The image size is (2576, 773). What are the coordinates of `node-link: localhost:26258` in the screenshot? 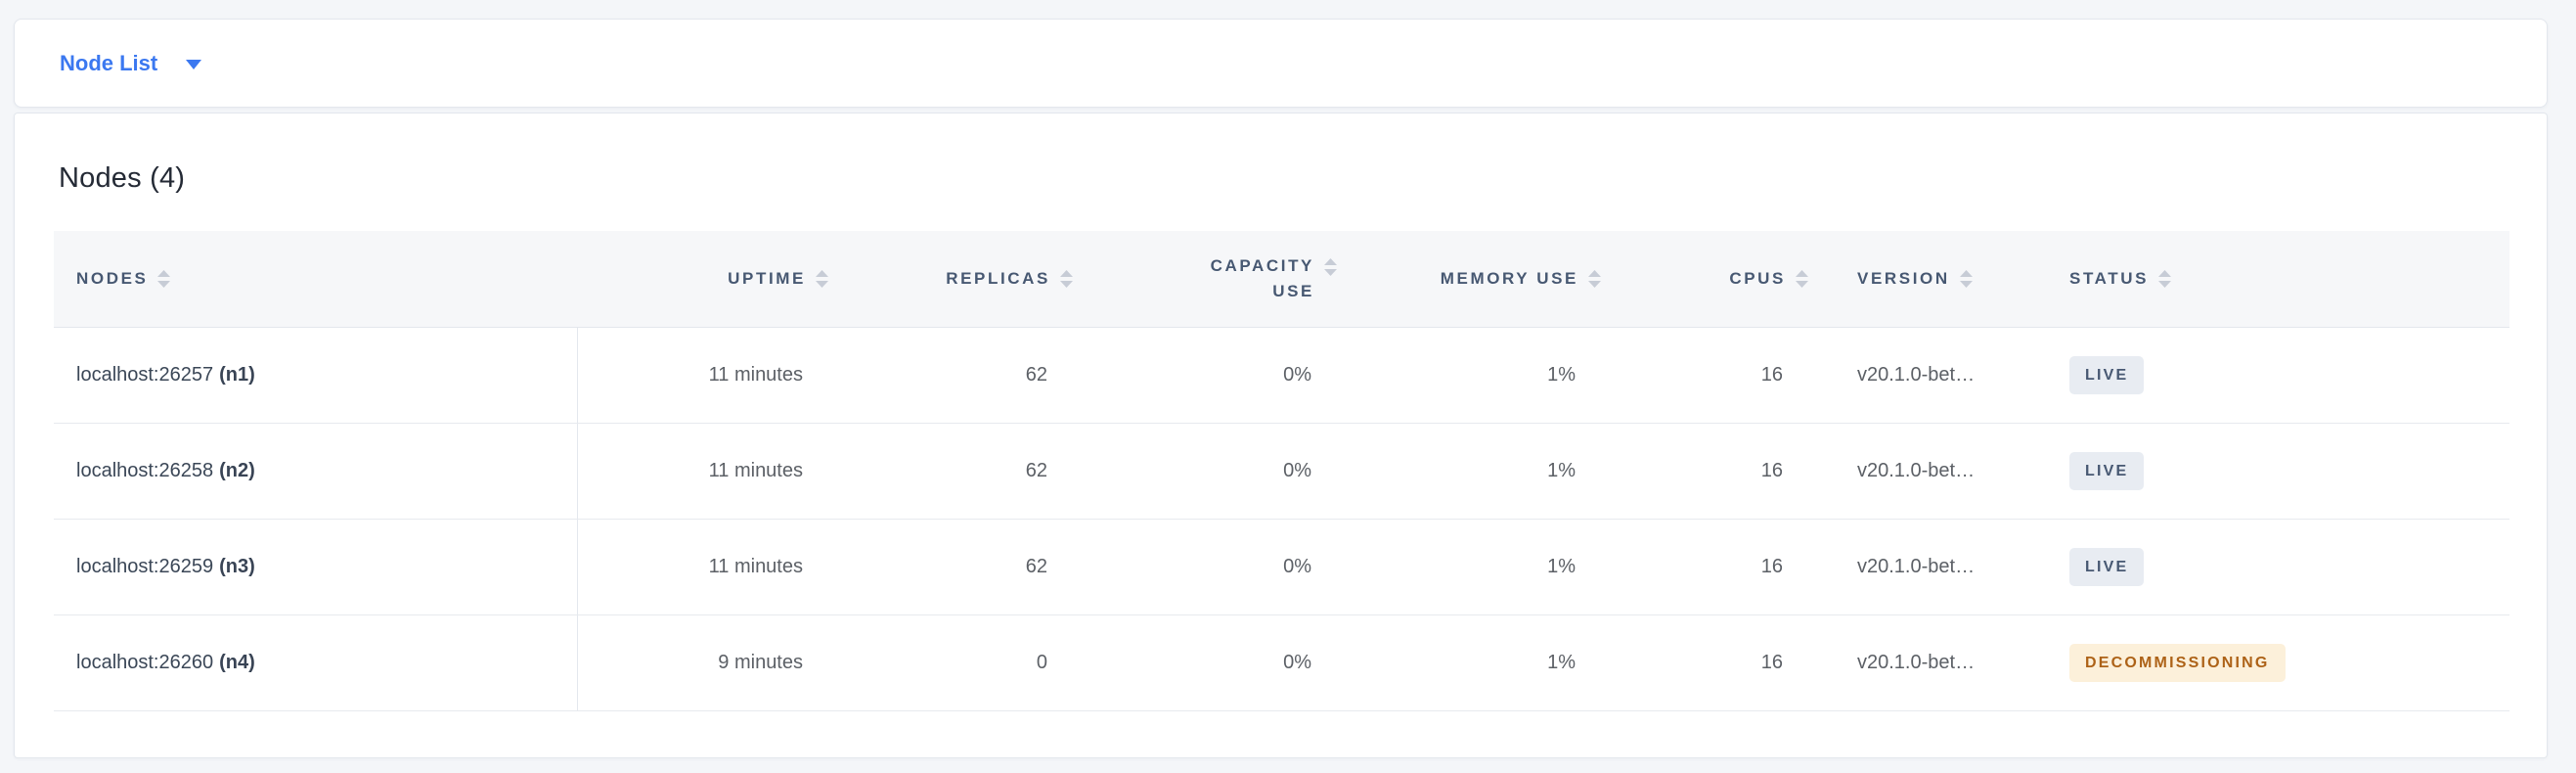 It's located at (145, 470).